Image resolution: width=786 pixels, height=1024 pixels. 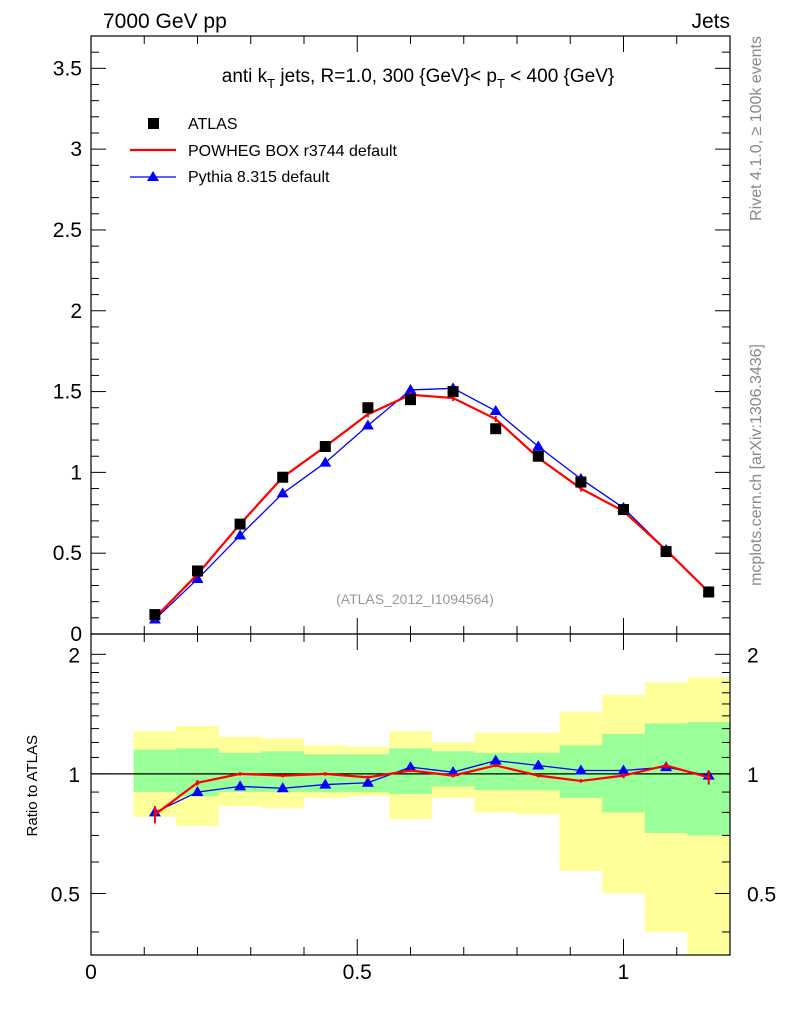 What do you see at coordinates (74, 655) in the screenshot?
I see `ratio-y-tick-label: 2` at bounding box center [74, 655].